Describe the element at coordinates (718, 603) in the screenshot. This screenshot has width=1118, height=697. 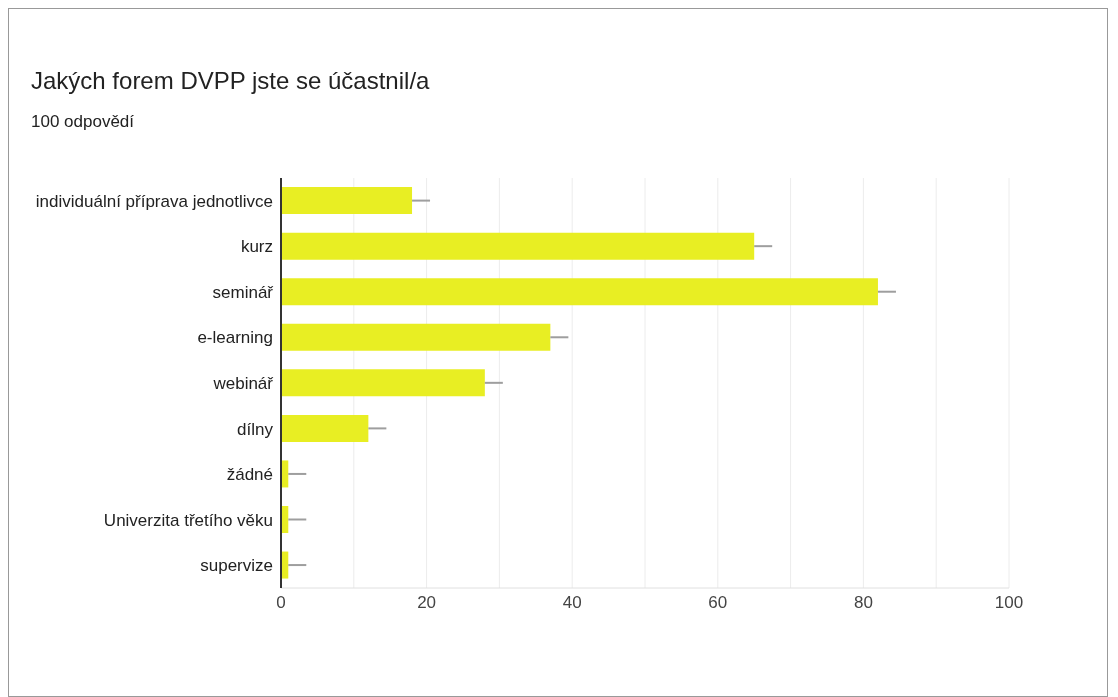
I see `x-tick-label: 60` at that location.